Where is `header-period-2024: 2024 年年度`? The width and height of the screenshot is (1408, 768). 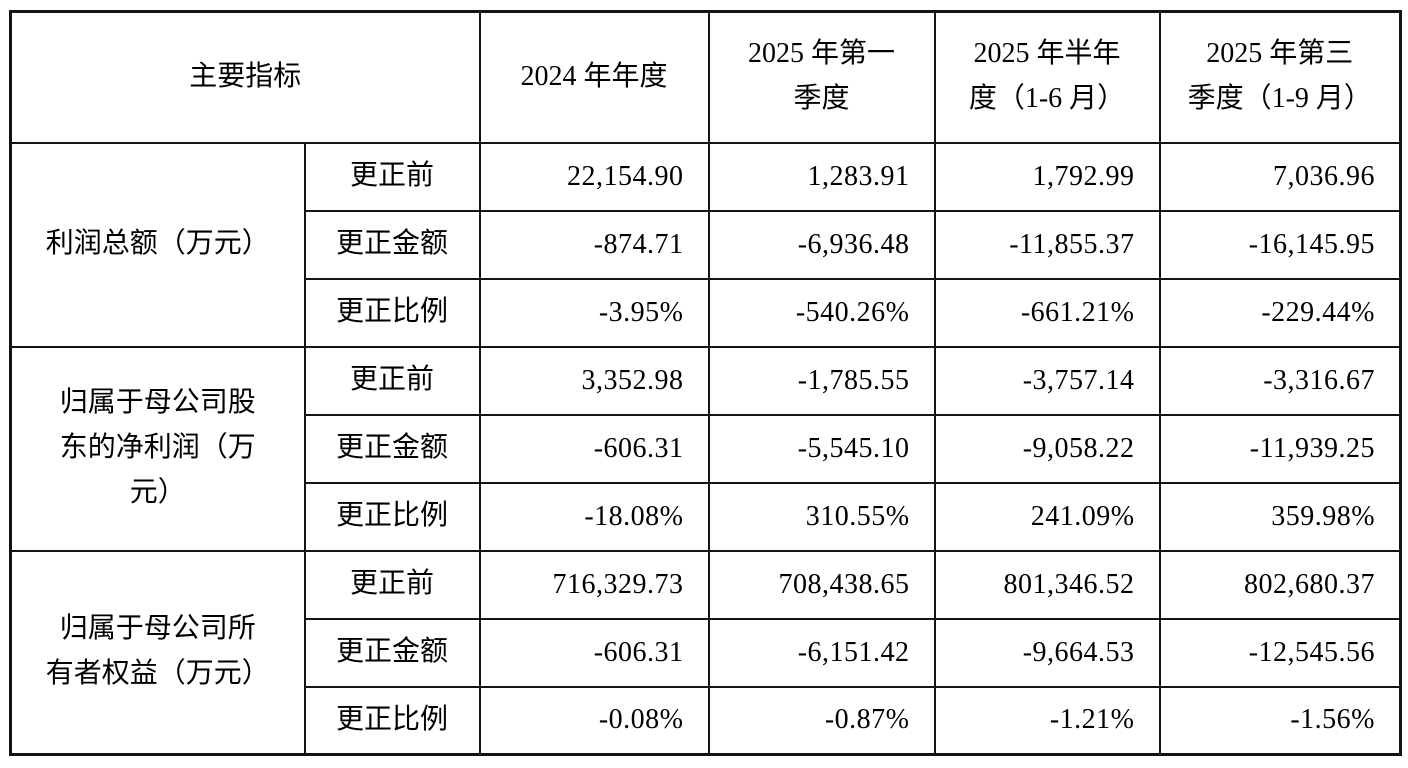
header-period-2024: 2024 年年度 is located at coordinates (594, 77).